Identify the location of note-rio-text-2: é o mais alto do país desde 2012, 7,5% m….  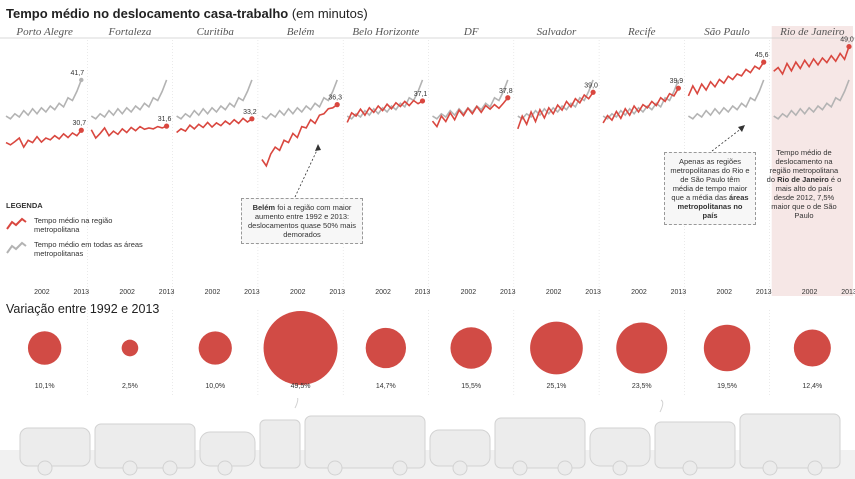
(806, 197).